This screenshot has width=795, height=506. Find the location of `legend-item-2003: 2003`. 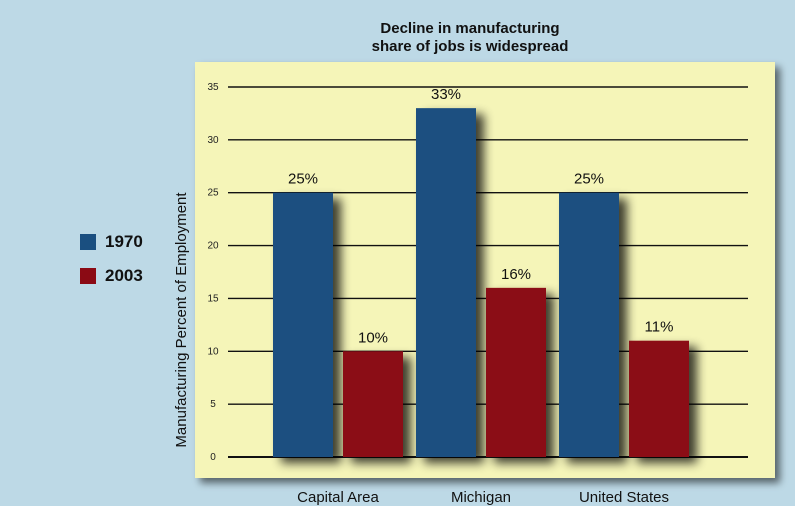

legend-item-2003: 2003 is located at coordinates (111, 276).